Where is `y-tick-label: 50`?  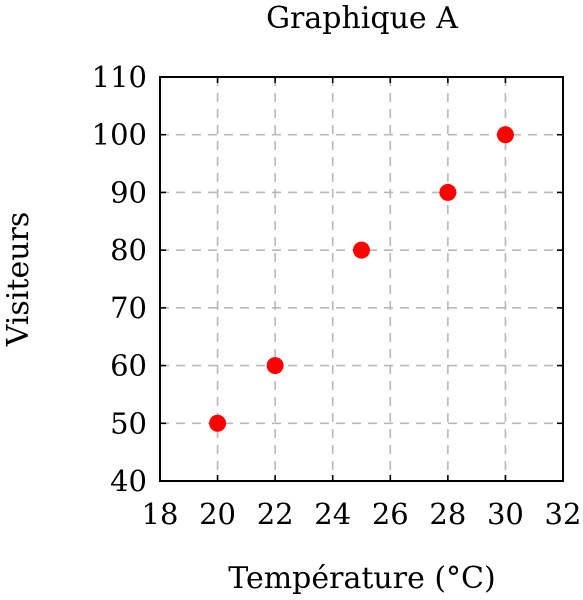
y-tick-label: 50 is located at coordinates (128, 423).